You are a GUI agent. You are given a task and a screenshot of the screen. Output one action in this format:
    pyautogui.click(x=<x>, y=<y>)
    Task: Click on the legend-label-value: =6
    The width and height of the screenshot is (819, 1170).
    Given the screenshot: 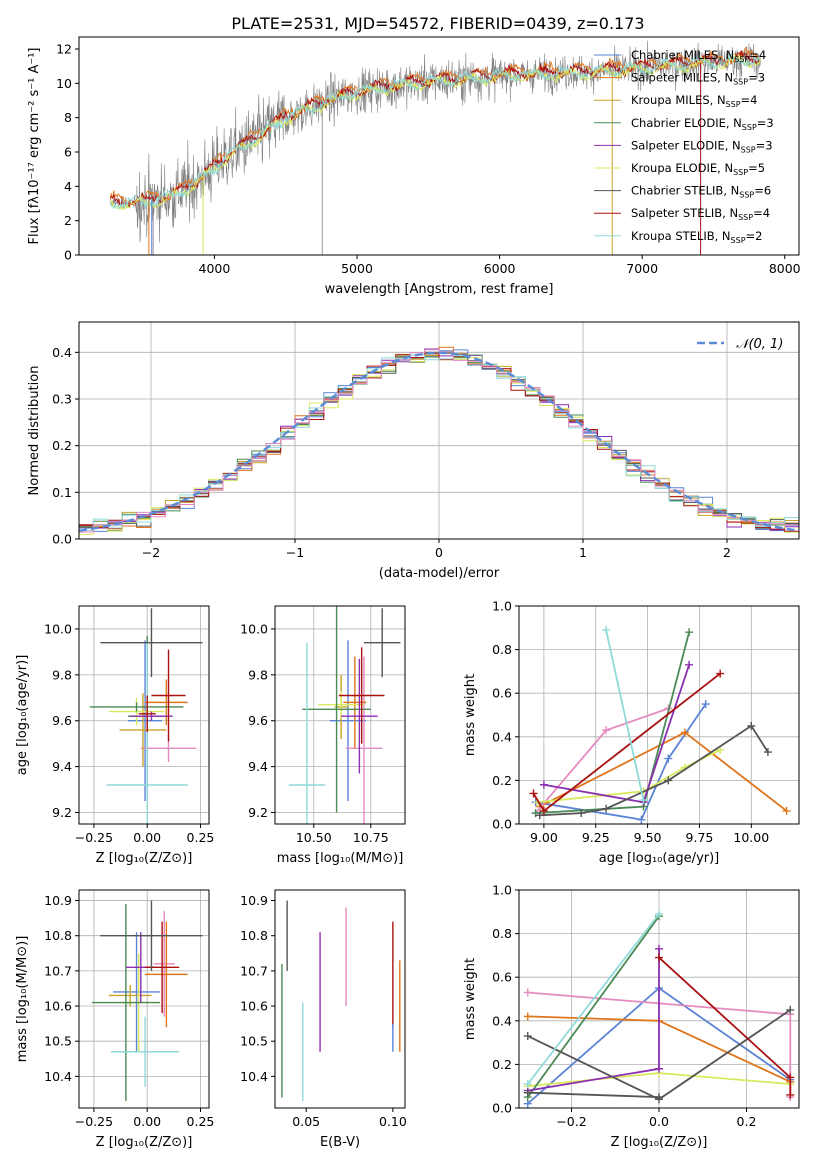 What is the action you would take?
    pyautogui.click(x=762, y=191)
    